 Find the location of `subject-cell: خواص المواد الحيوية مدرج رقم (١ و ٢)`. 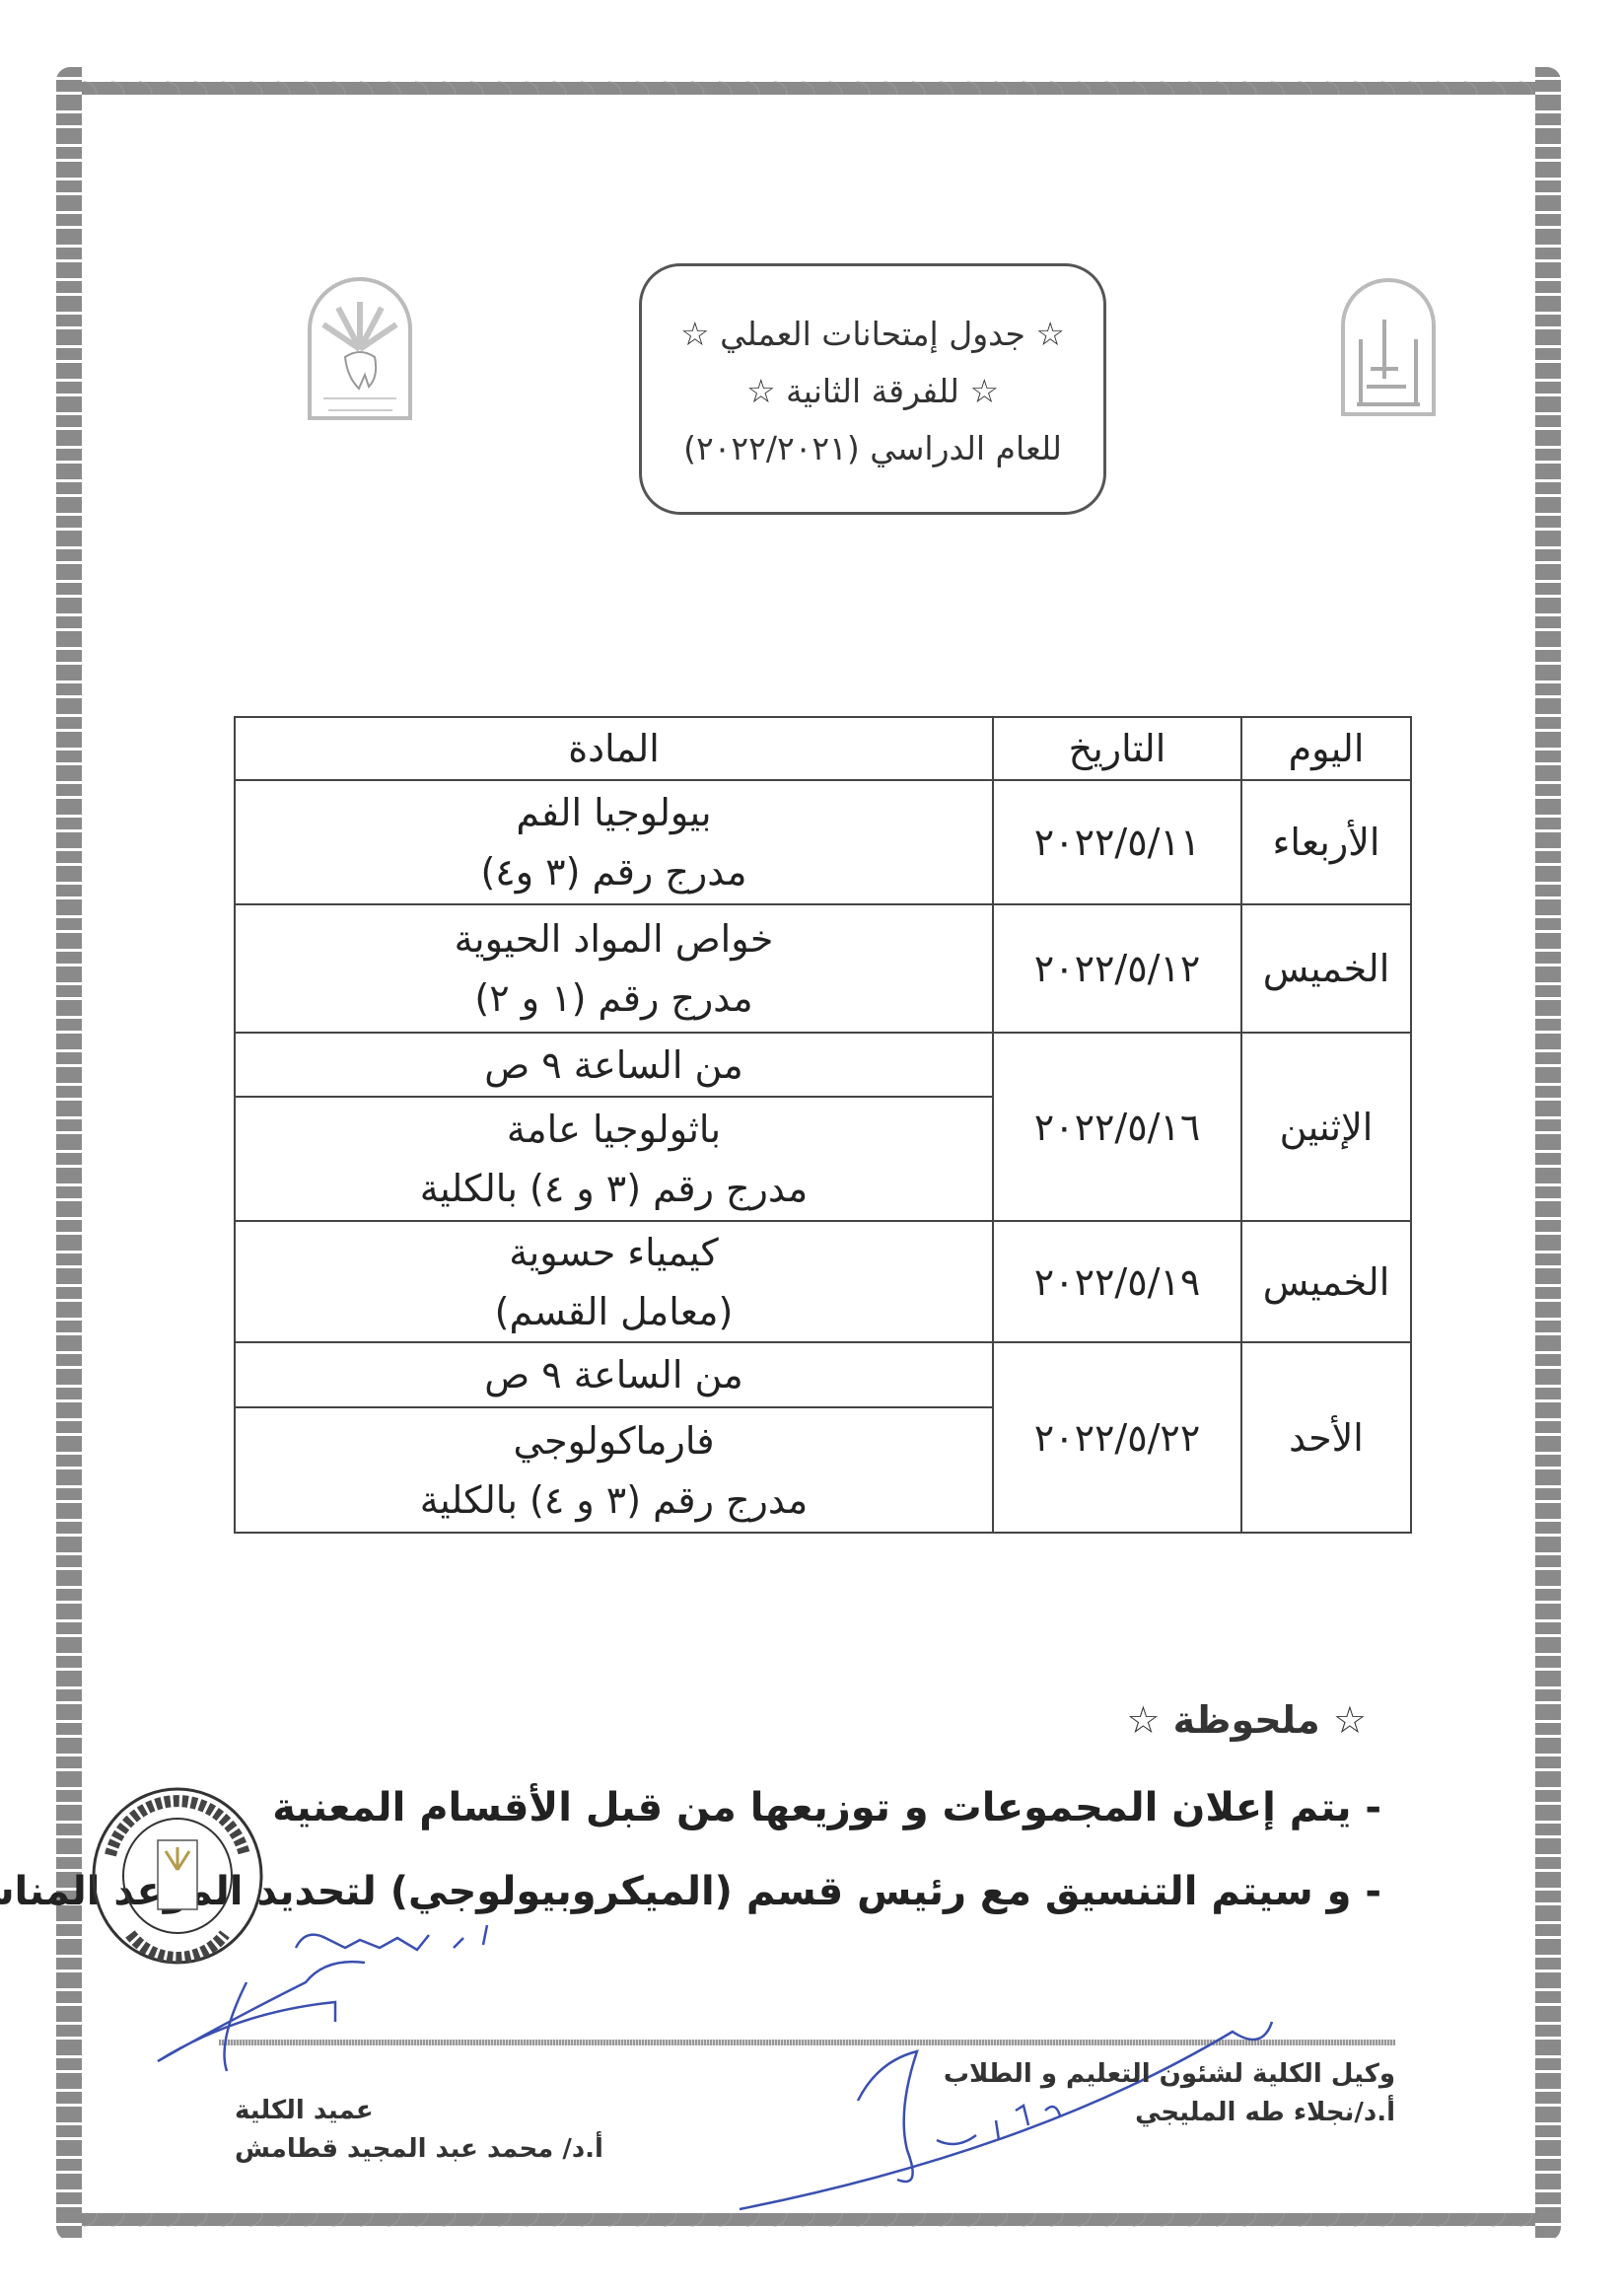

subject-cell: خواص المواد الحيوية مدرج رقم (١ و ٢) is located at coordinates (614, 969).